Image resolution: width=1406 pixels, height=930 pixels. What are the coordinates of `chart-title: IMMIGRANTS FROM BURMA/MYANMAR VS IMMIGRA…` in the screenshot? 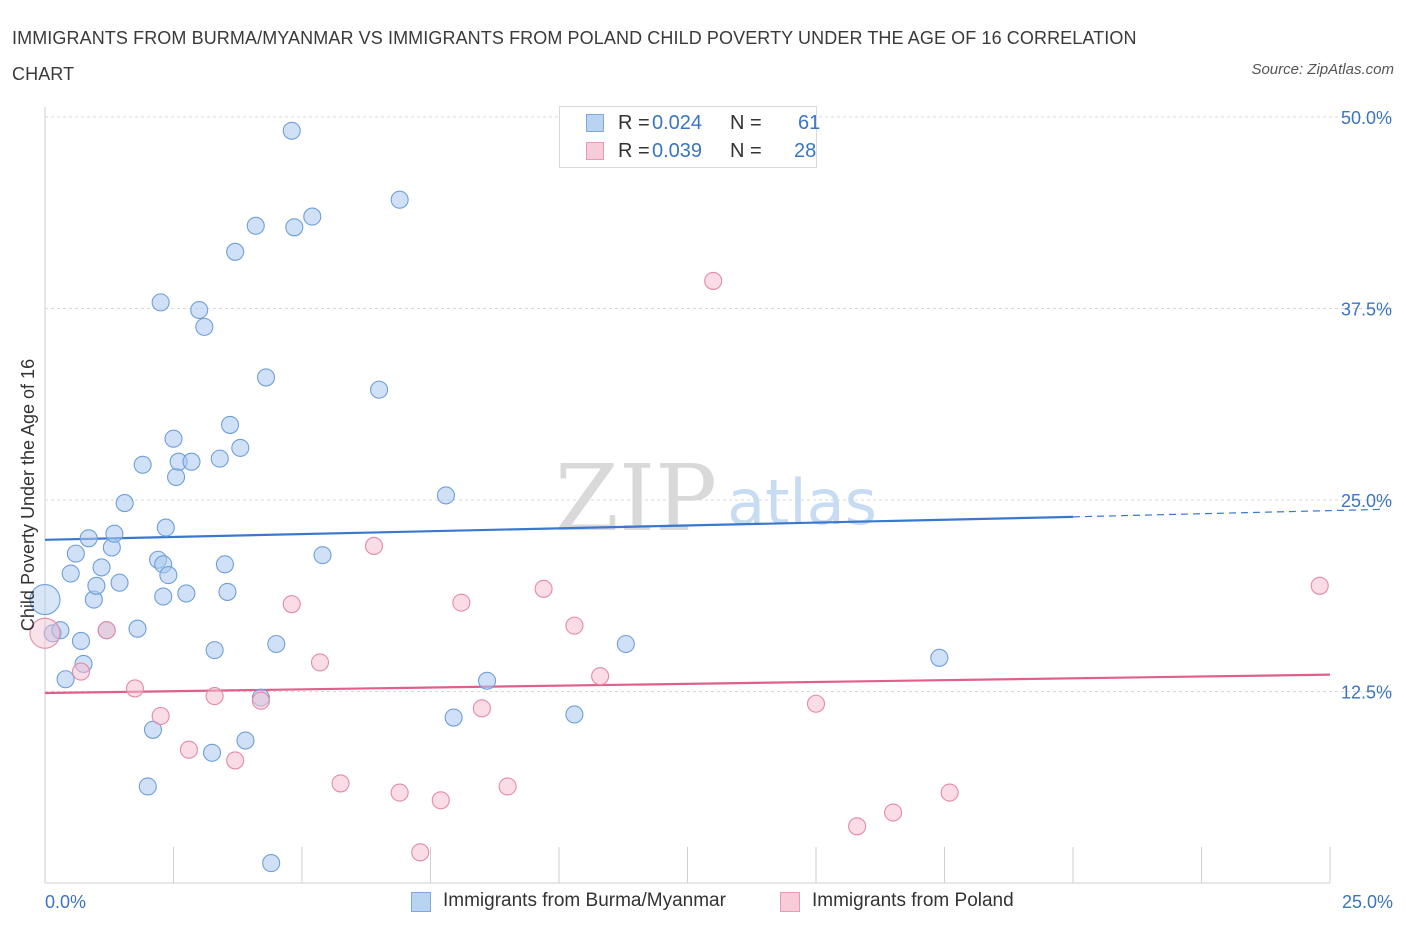 It's located at (574, 56).